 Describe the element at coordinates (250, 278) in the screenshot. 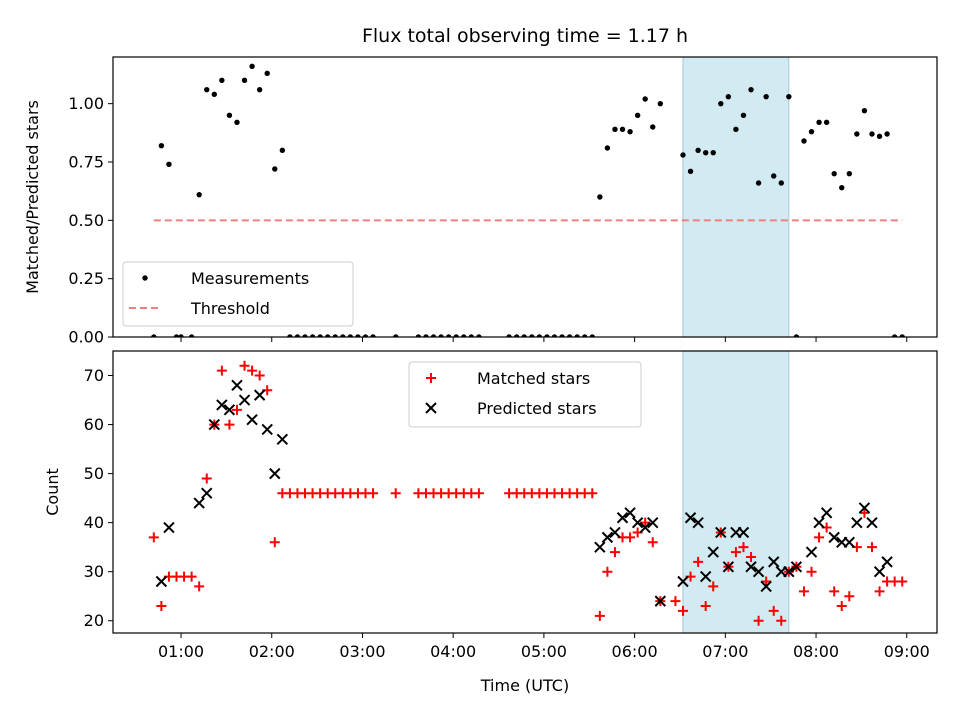

I see `legend-label: Measurements` at that location.